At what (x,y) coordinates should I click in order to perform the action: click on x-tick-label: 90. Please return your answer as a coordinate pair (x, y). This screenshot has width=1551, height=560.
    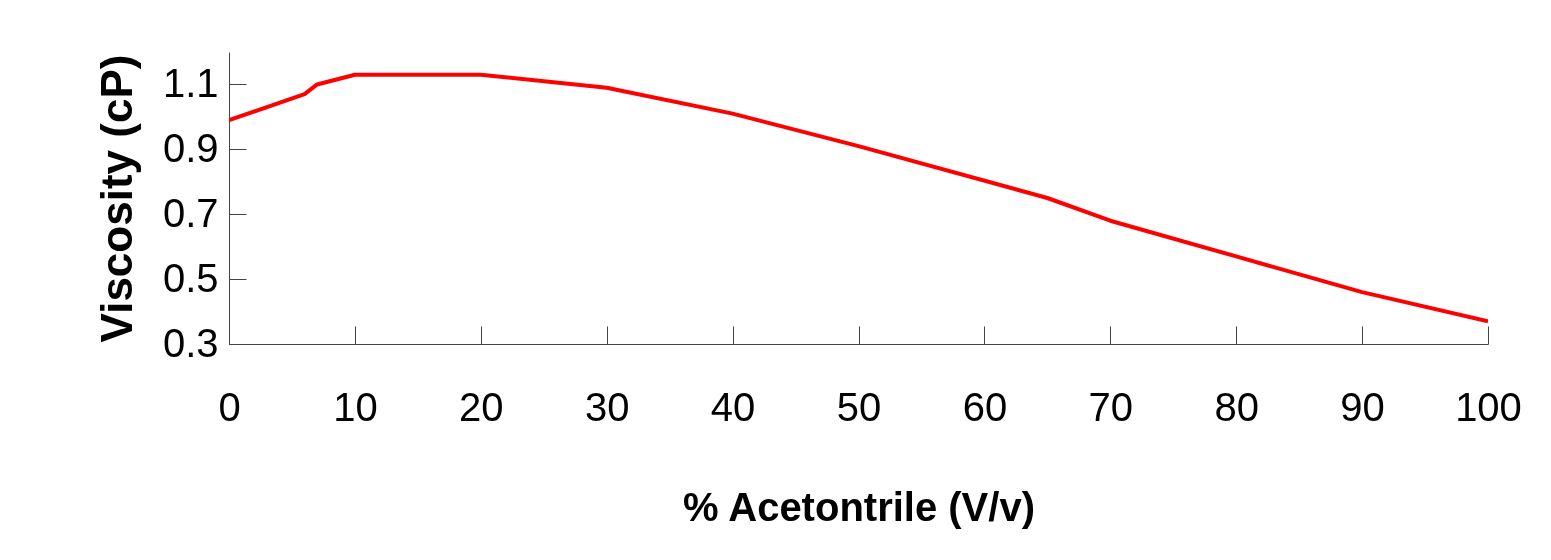
    Looking at the image, I should click on (1362, 406).